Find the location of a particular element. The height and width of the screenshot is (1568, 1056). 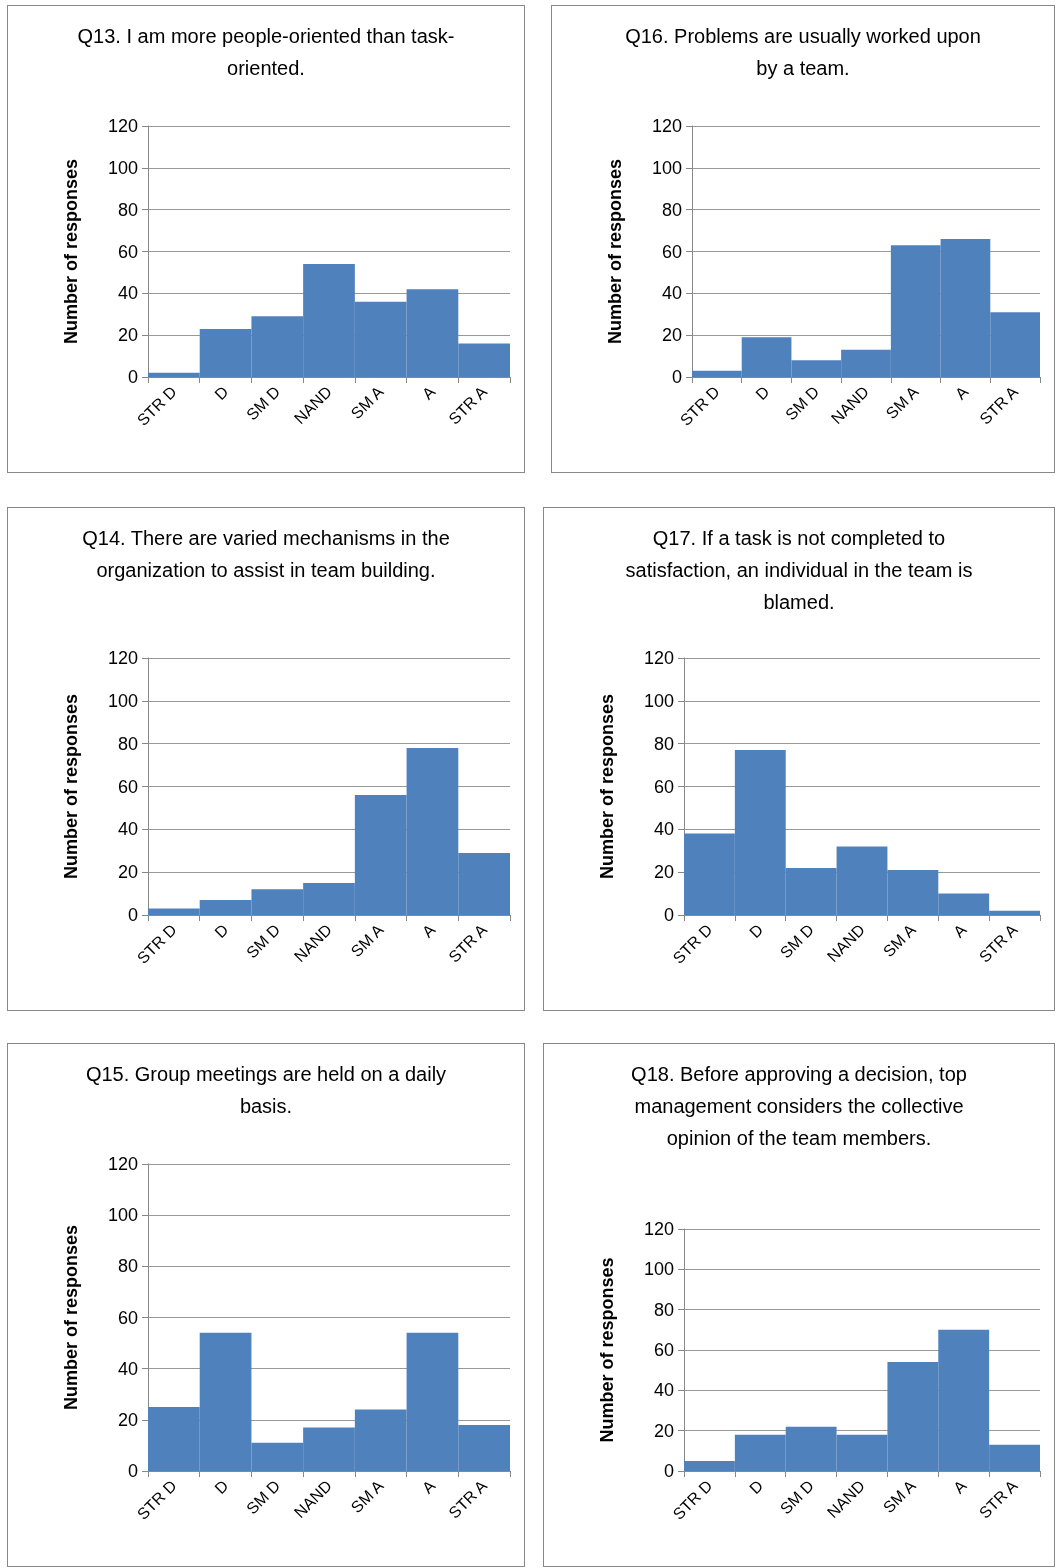

chart-title: Q14. There are varied mechanisms in the organization to assist in team building. is located at coordinates (266, 554).